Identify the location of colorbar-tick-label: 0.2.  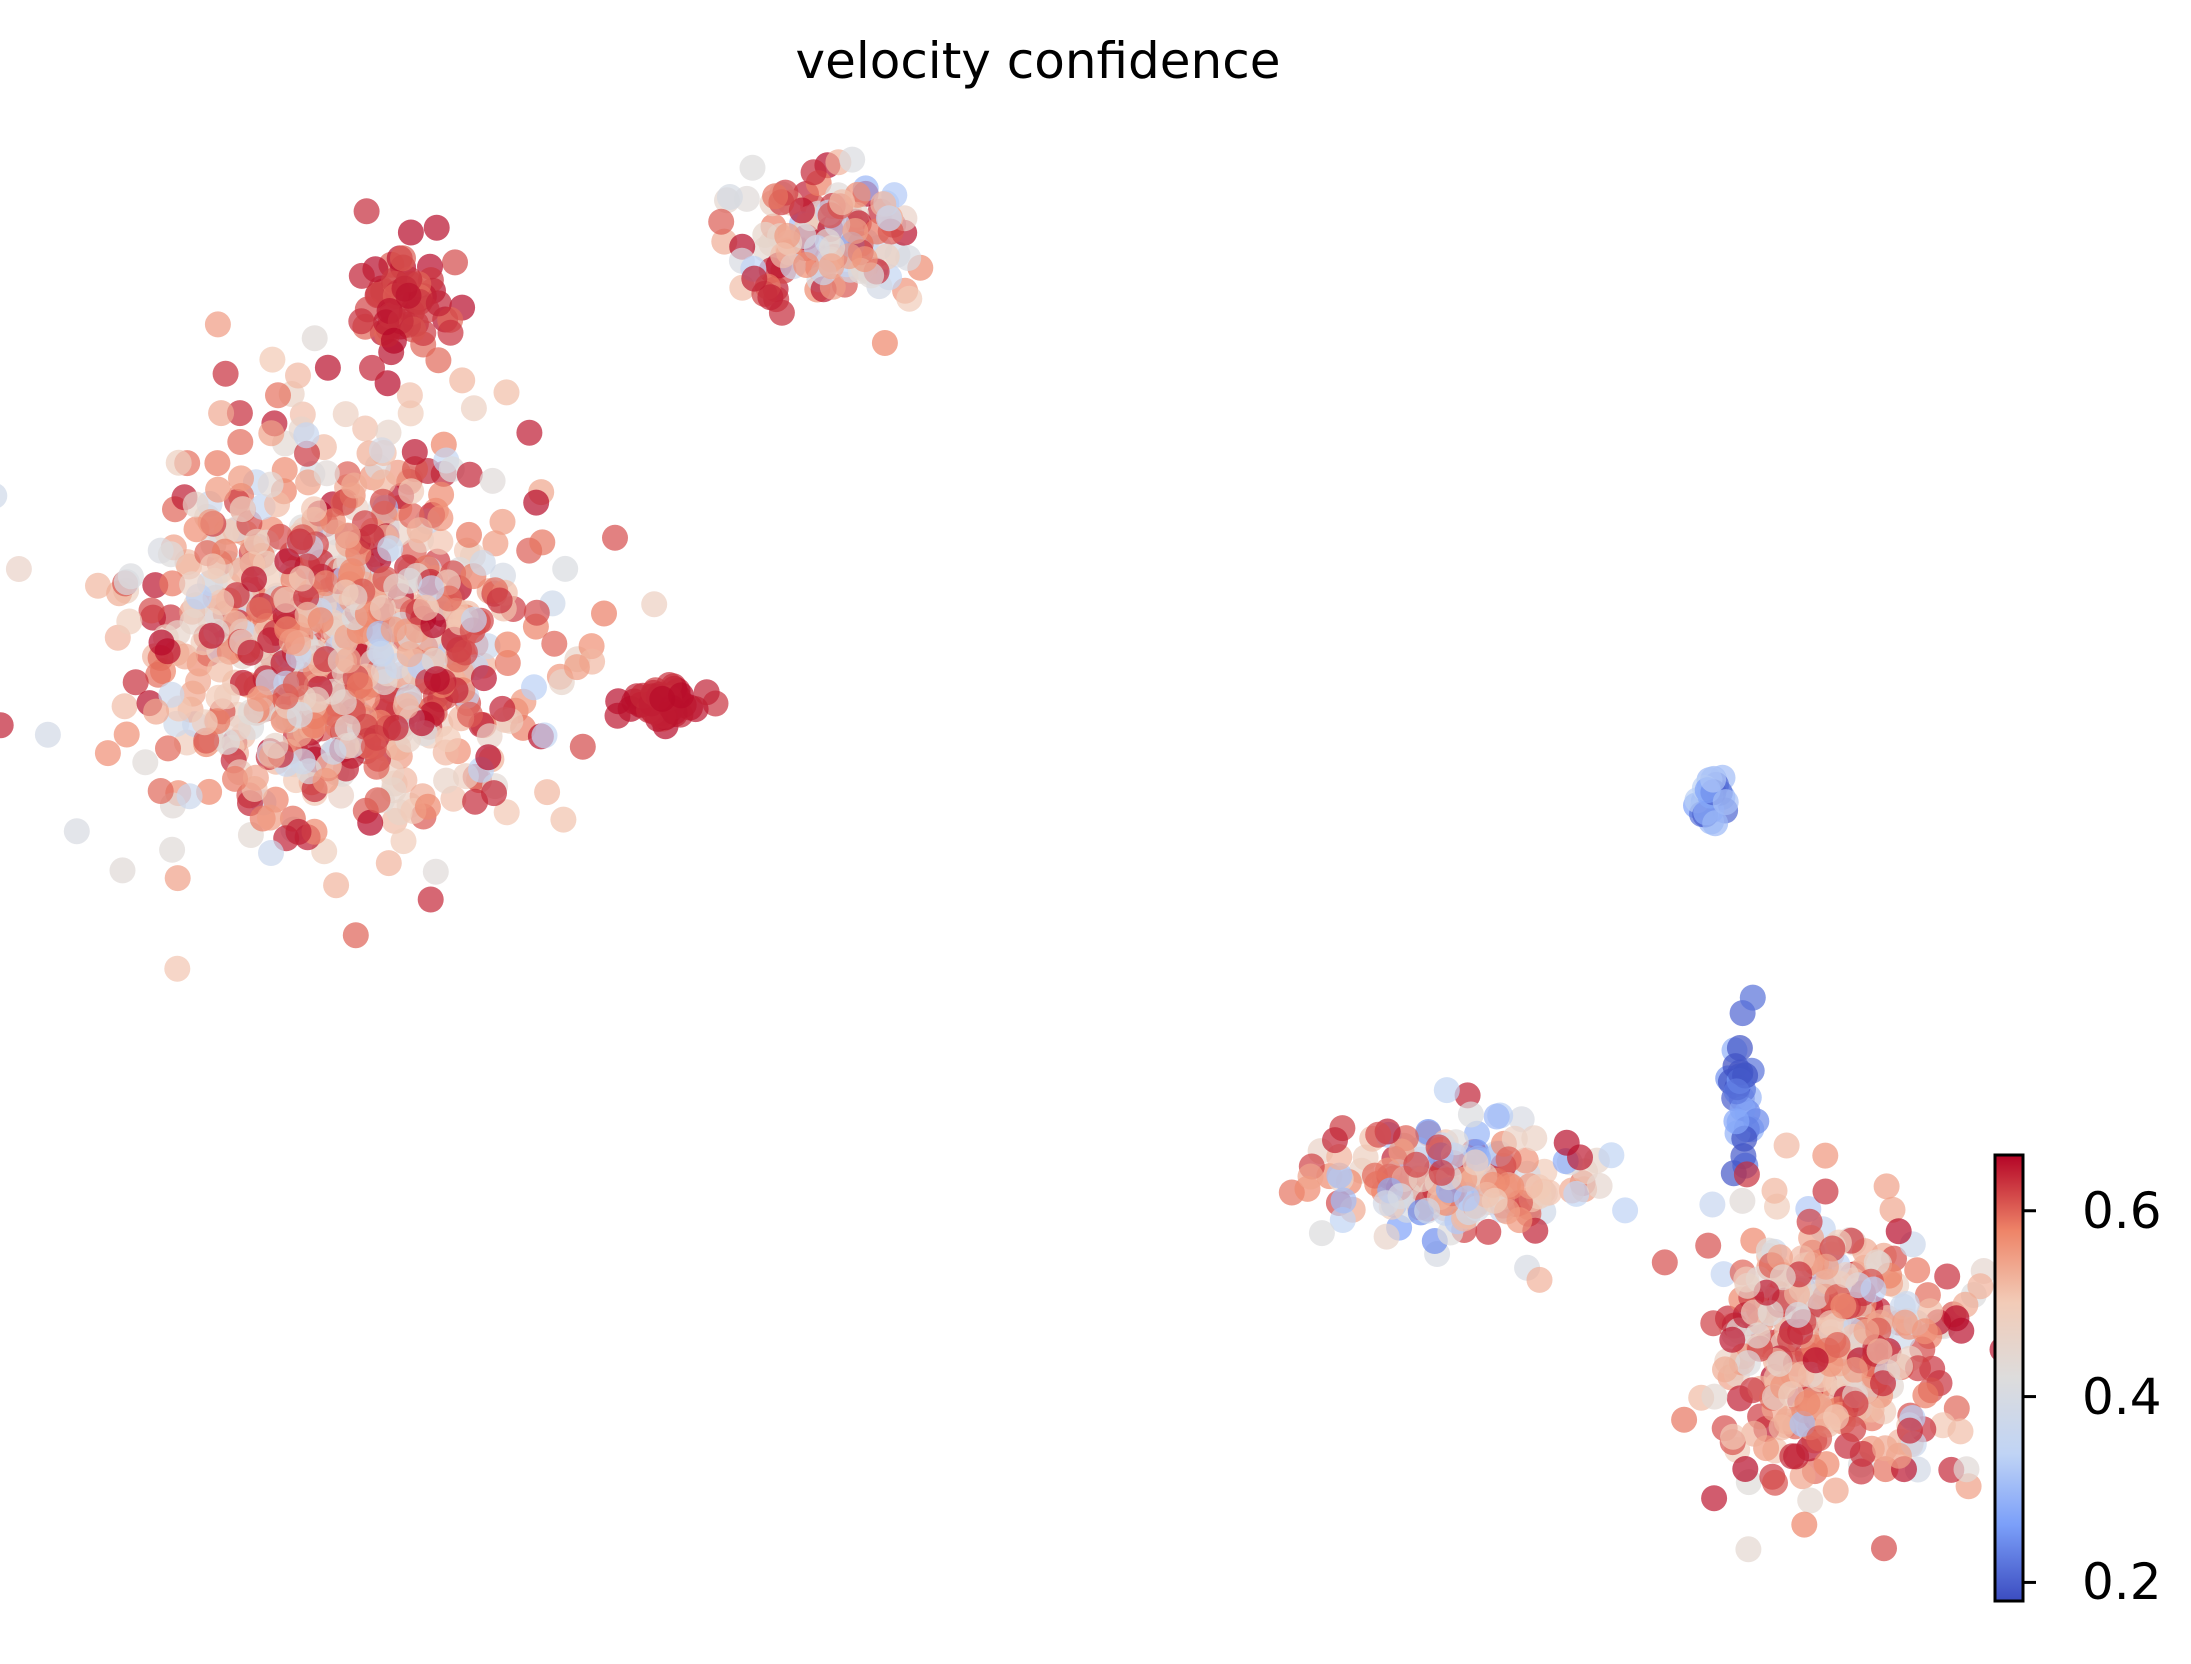
(2122, 1582).